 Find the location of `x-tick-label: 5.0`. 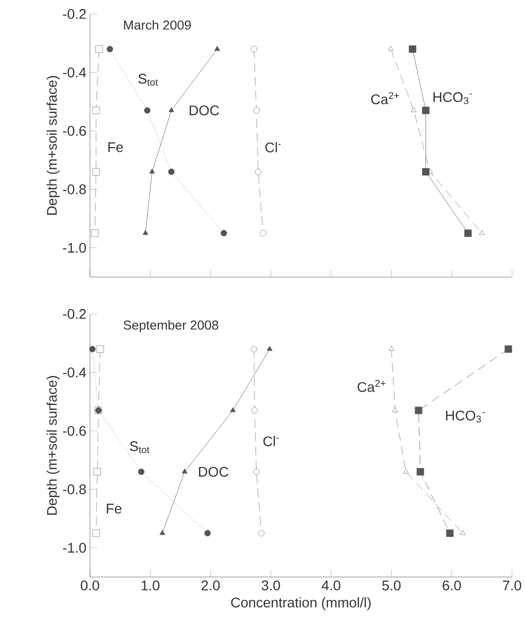

x-tick-label: 5.0 is located at coordinates (391, 585).